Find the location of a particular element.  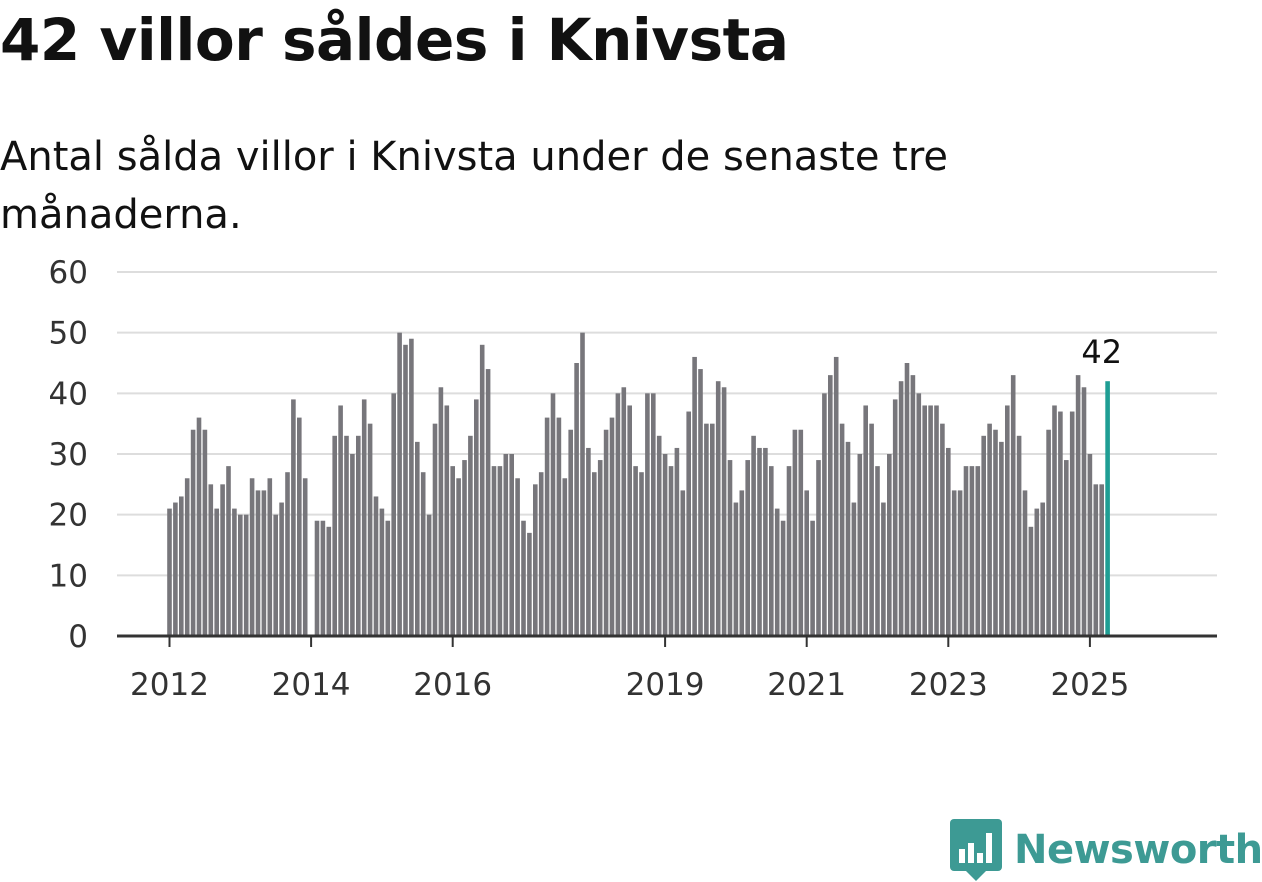

x-tick-label-2025: 2025 is located at coordinates (1089, 685).